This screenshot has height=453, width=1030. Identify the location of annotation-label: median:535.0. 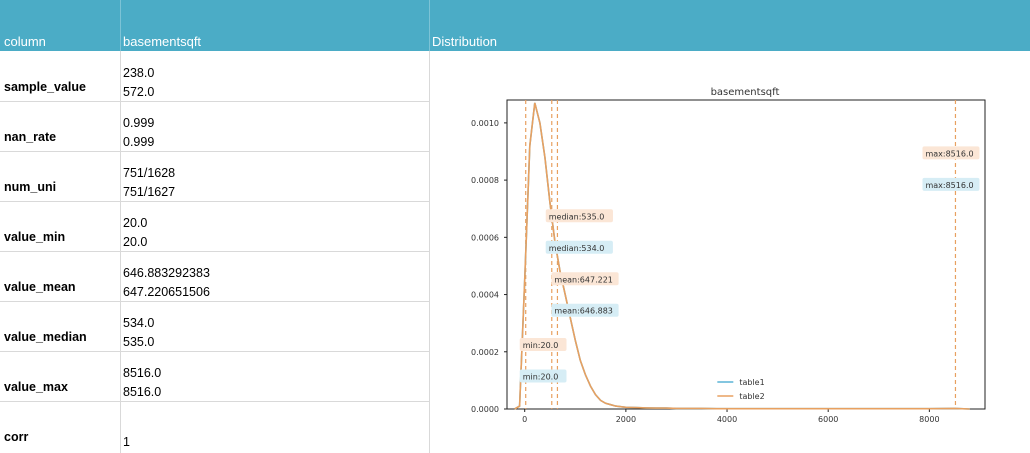
(577, 216).